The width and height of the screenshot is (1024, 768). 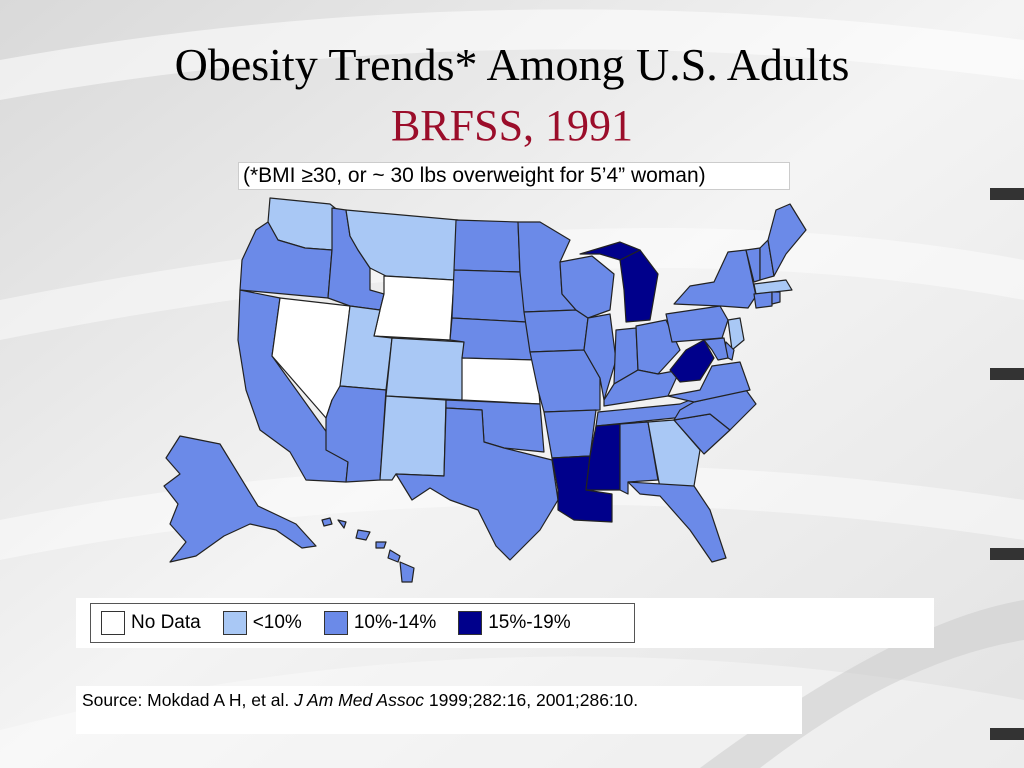 What do you see at coordinates (697, 324) in the screenshot?
I see `state-pa` at bounding box center [697, 324].